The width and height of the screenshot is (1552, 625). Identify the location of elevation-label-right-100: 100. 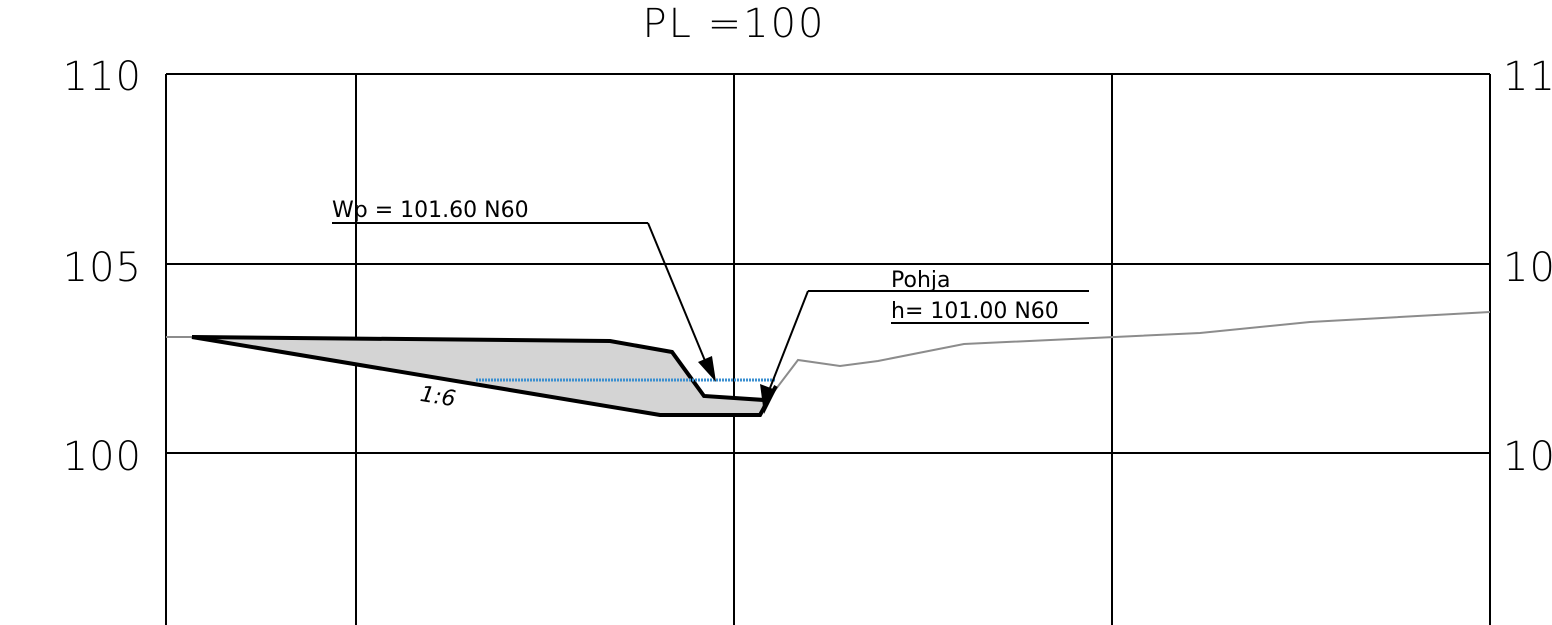
(1527, 457).